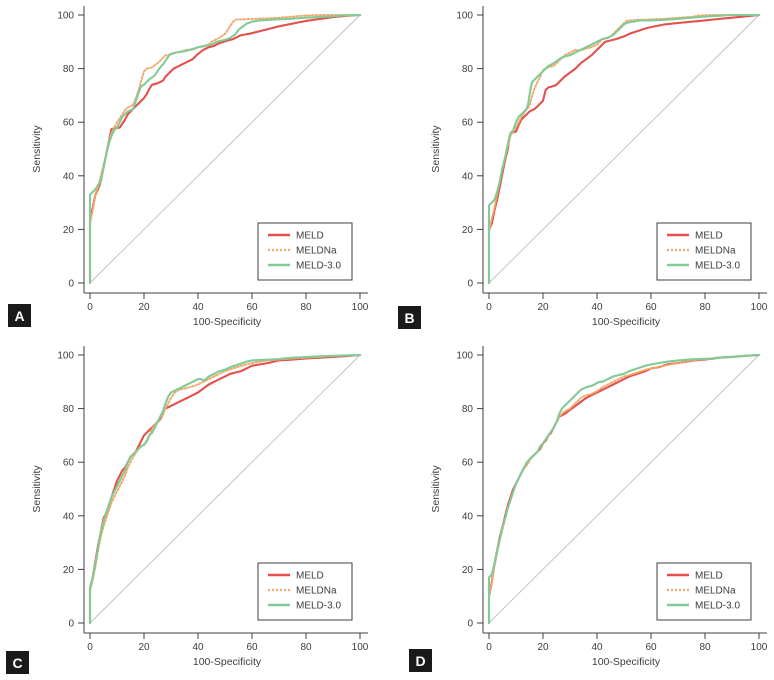  I want to click on panel-label-b: B, so click(409, 317).